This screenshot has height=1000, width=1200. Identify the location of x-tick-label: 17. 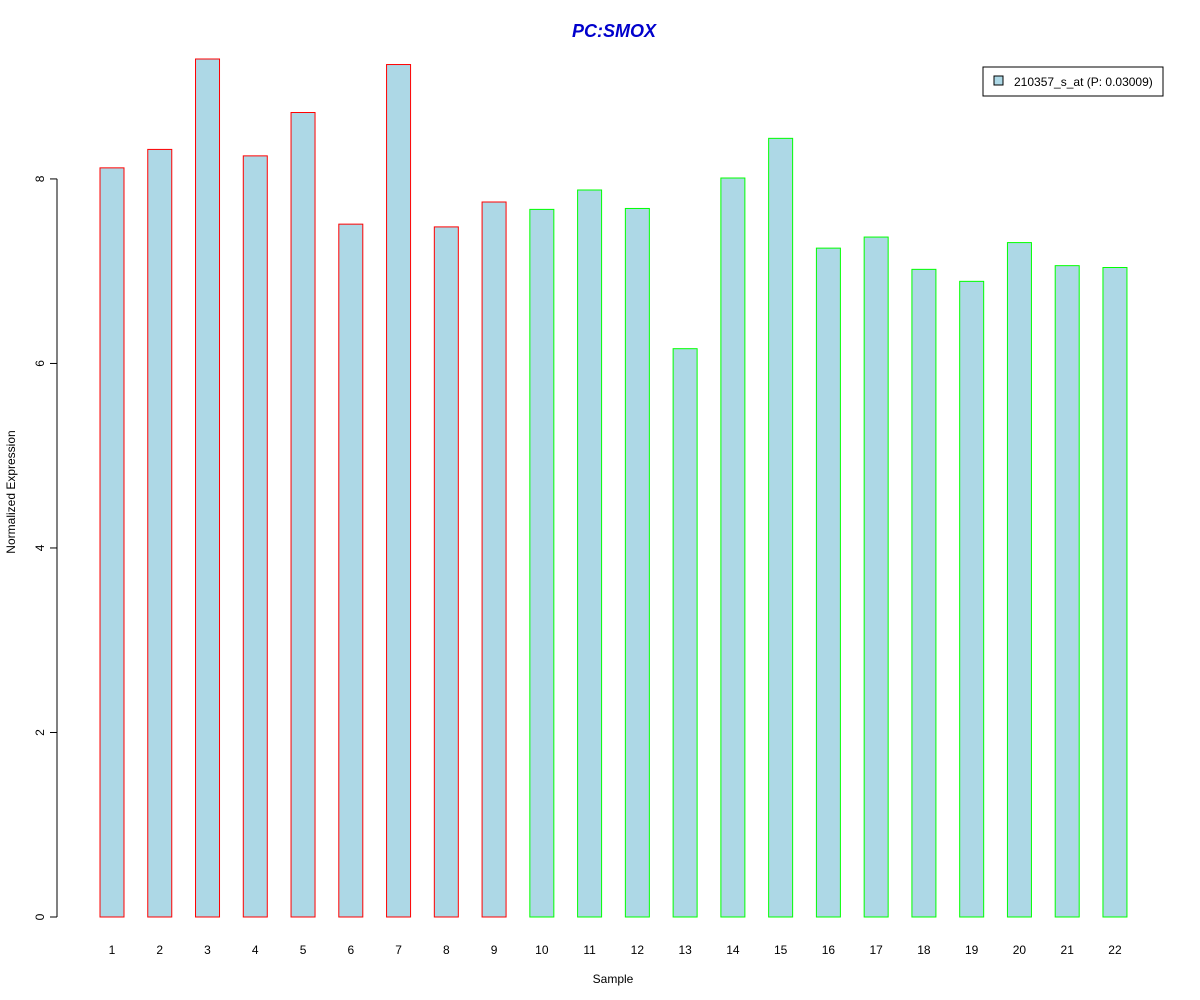
(876, 950).